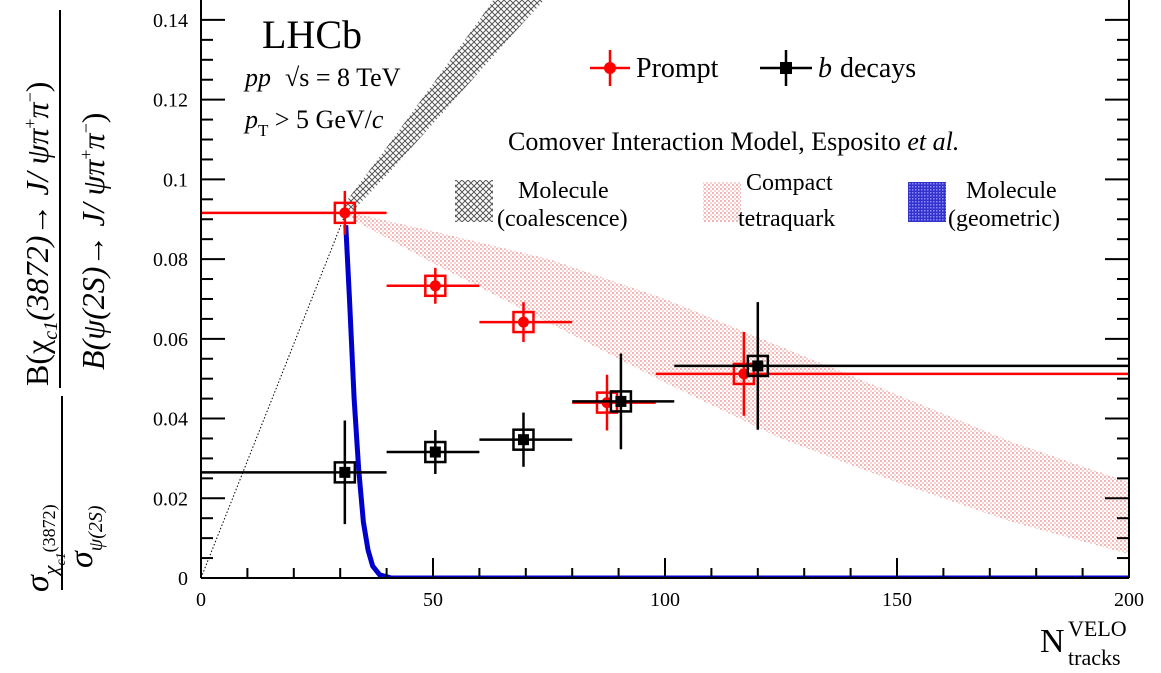 The height and width of the screenshot is (673, 1161). What do you see at coordinates (474, 201) in the screenshot?
I see `band-swatch-coalescence` at bounding box center [474, 201].